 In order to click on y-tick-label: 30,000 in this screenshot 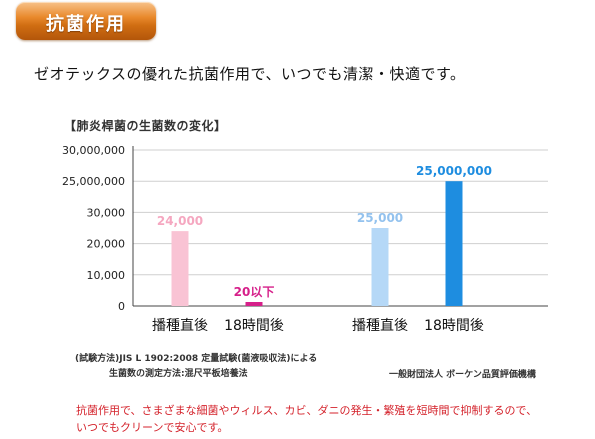, I will do `click(106, 212)`.